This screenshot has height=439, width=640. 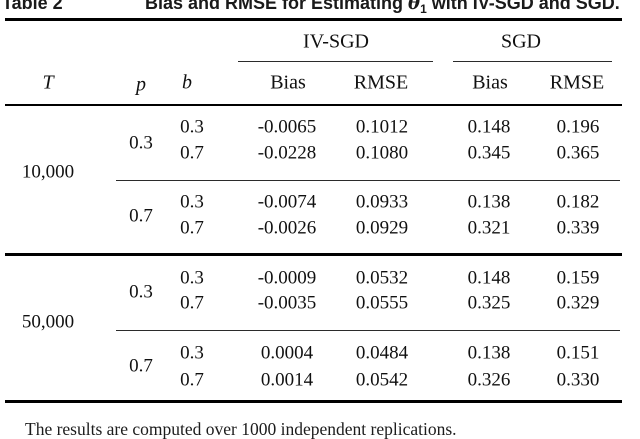 I want to click on column-header-iv-rmse: RMSE, so click(x=381, y=82).